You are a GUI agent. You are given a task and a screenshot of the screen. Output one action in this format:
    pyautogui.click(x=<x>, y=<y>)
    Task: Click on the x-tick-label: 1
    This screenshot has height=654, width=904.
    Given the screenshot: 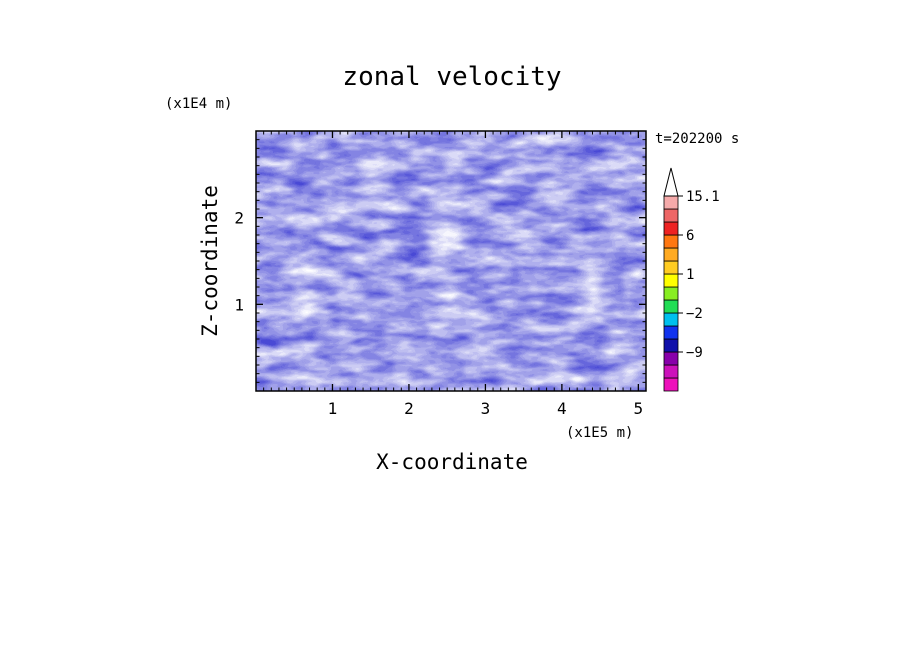 What is the action you would take?
    pyautogui.click(x=333, y=408)
    